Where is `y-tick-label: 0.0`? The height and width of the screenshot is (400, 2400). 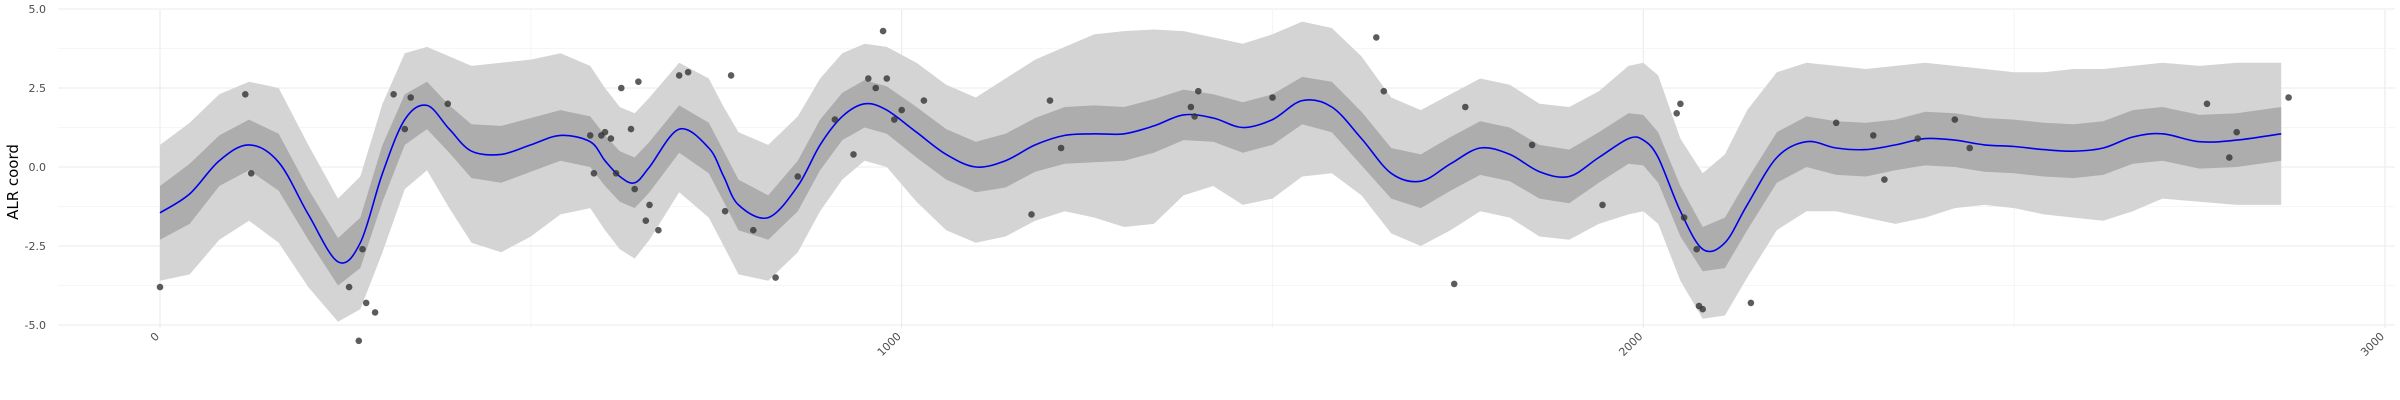 y-tick-label: 0.0 is located at coordinates (38, 167).